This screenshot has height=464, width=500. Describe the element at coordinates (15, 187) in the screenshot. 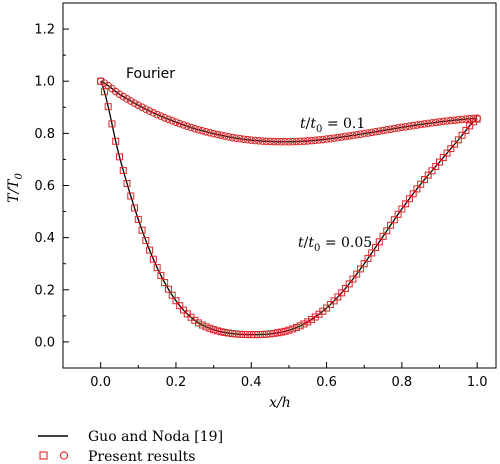

I see `y-axis-title: T/T0` at that location.